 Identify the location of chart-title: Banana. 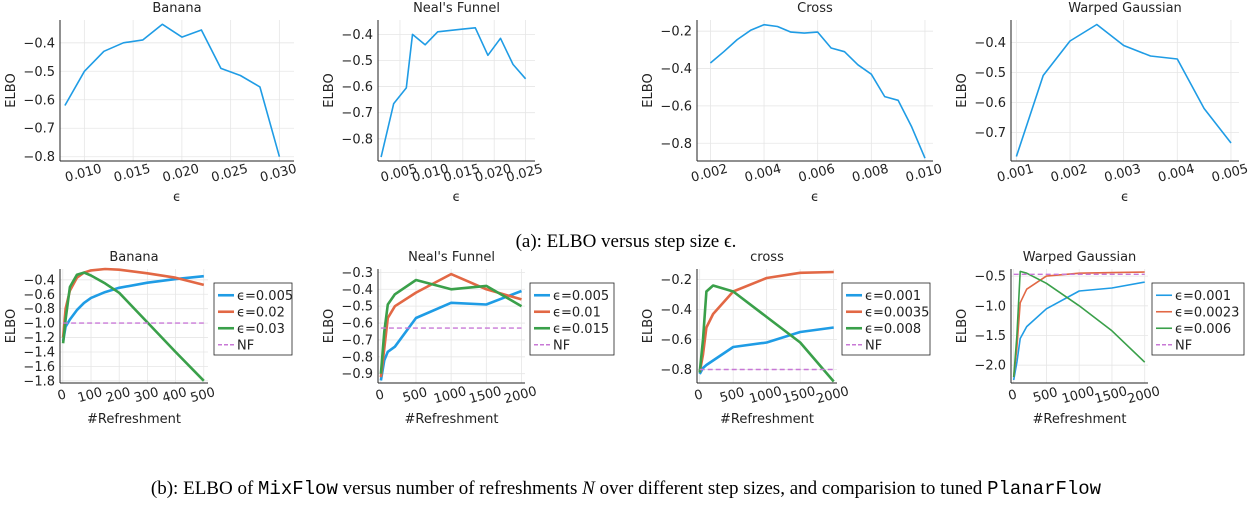
(133, 257).